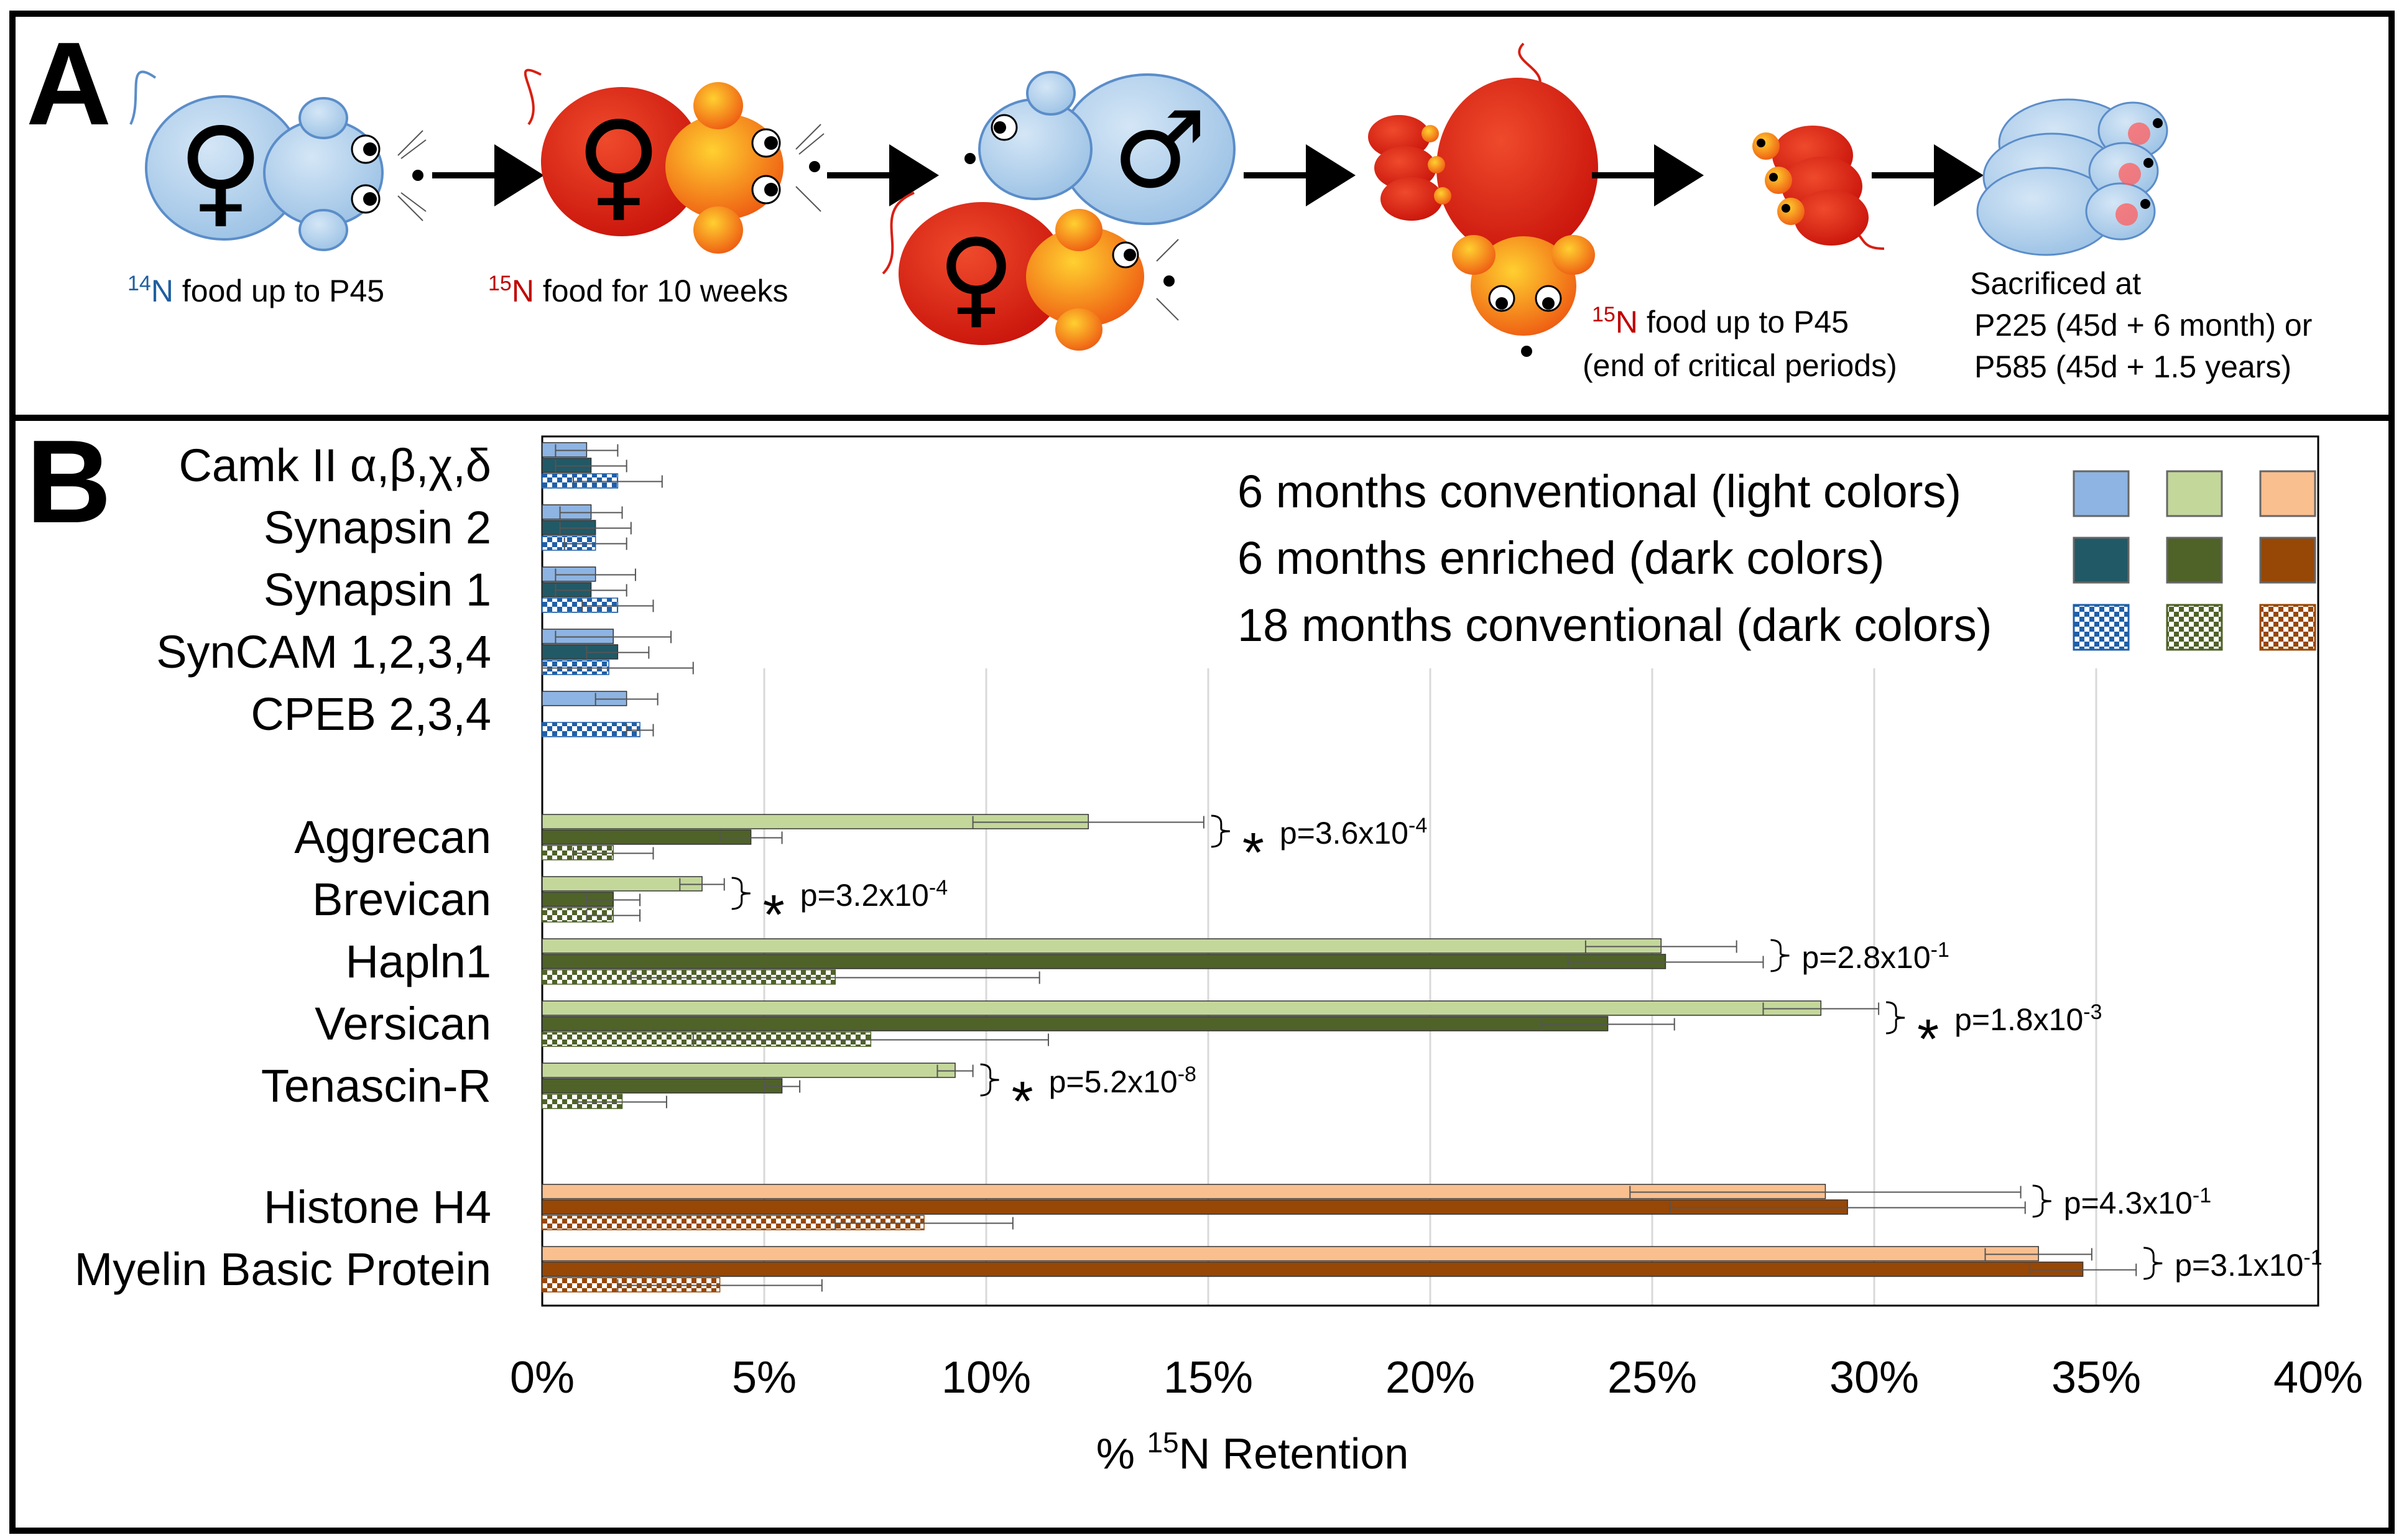 This screenshot has height=1540, width=2404. What do you see at coordinates (401, 899) in the screenshot?
I see `category-label: Brevican` at bounding box center [401, 899].